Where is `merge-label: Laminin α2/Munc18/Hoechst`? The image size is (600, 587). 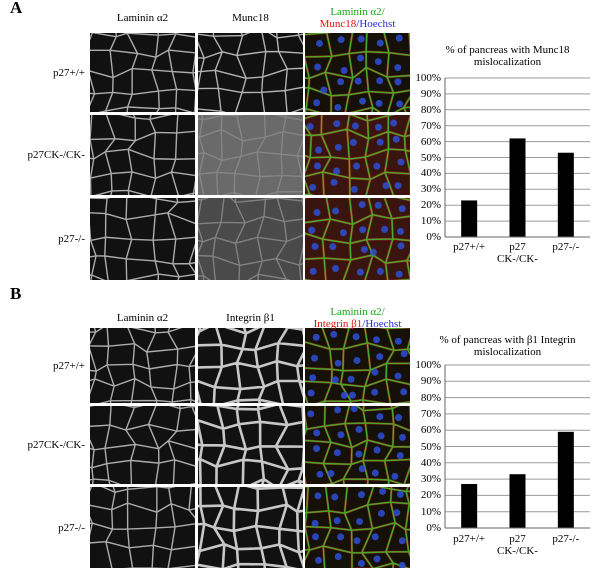
merge-label: Laminin α2/Munc18/Hoechst is located at coordinates (357, 18).